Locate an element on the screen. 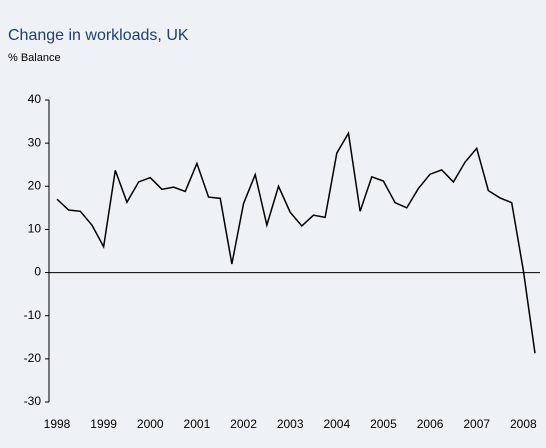  y-tick-label: 10 is located at coordinates (35, 229).